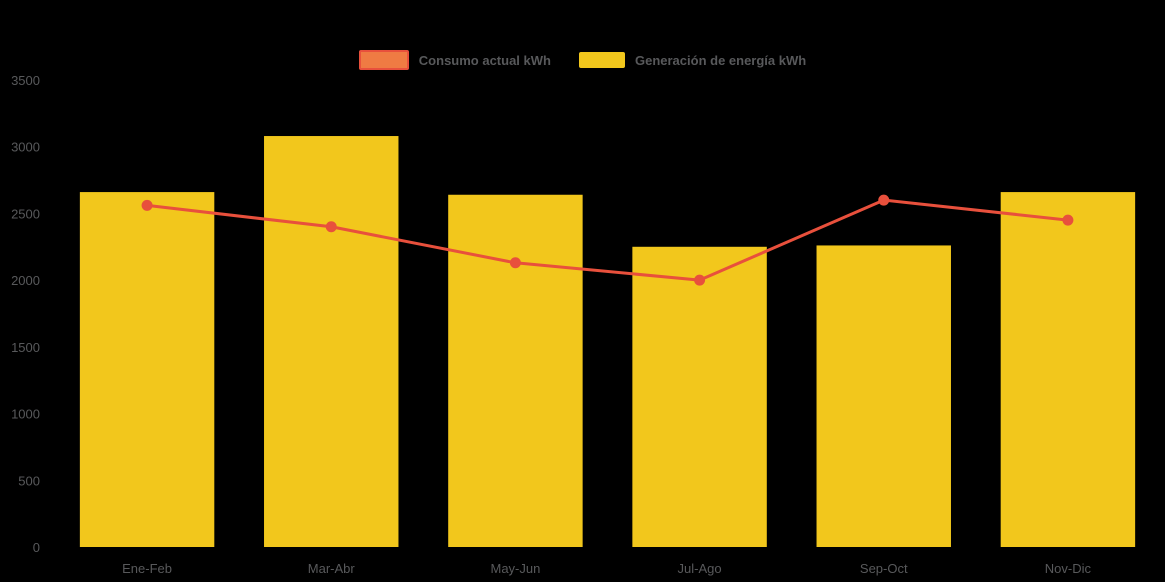 This screenshot has width=1165, height=582. Describe the element at coordinates (36, 547) in the screenshot. I see `y-axis-tick-label: 0` at that location.